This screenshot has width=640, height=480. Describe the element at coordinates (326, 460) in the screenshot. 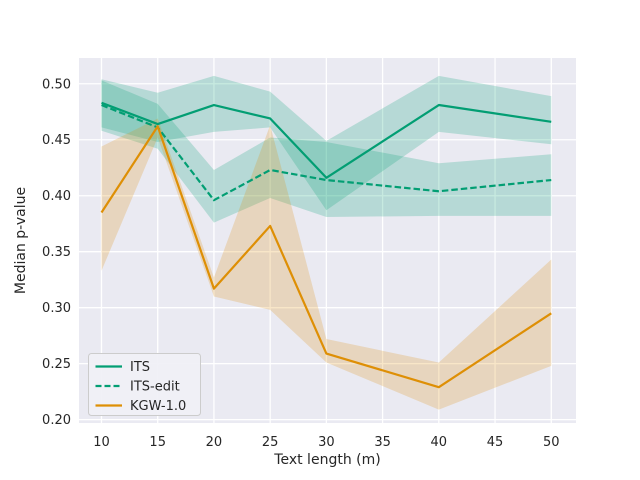

I see `x-axis-label: Text length (m)` at that location.